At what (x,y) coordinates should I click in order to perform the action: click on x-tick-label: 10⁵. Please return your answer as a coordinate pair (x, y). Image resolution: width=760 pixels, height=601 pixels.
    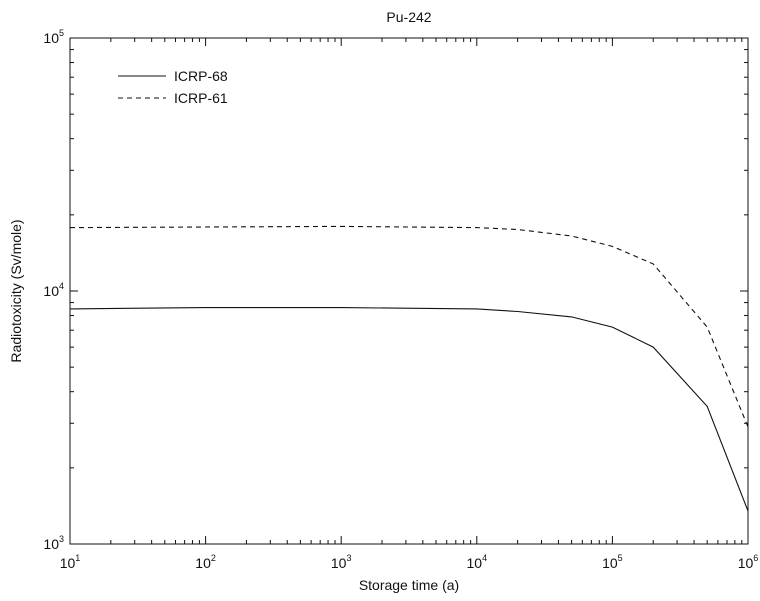
    Looking at the image, I should click on (612, 562).